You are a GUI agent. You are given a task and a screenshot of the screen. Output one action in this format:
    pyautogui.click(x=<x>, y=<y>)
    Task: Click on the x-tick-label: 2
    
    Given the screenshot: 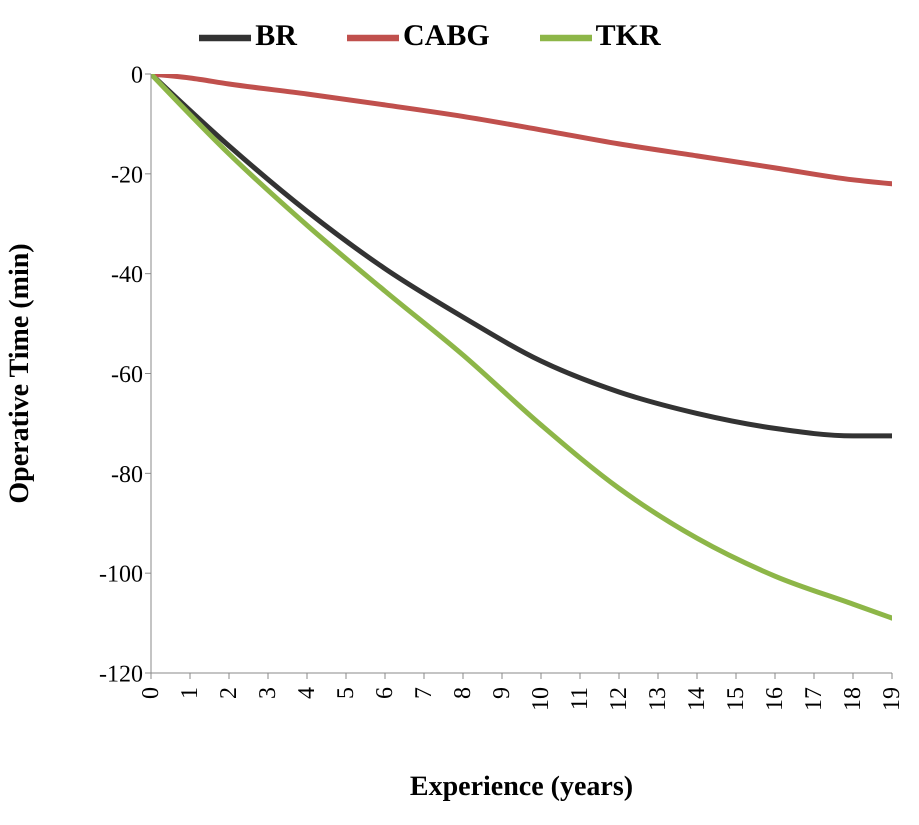 What is the action you would take?
    pyautogui.click(x=229, y=693)
    